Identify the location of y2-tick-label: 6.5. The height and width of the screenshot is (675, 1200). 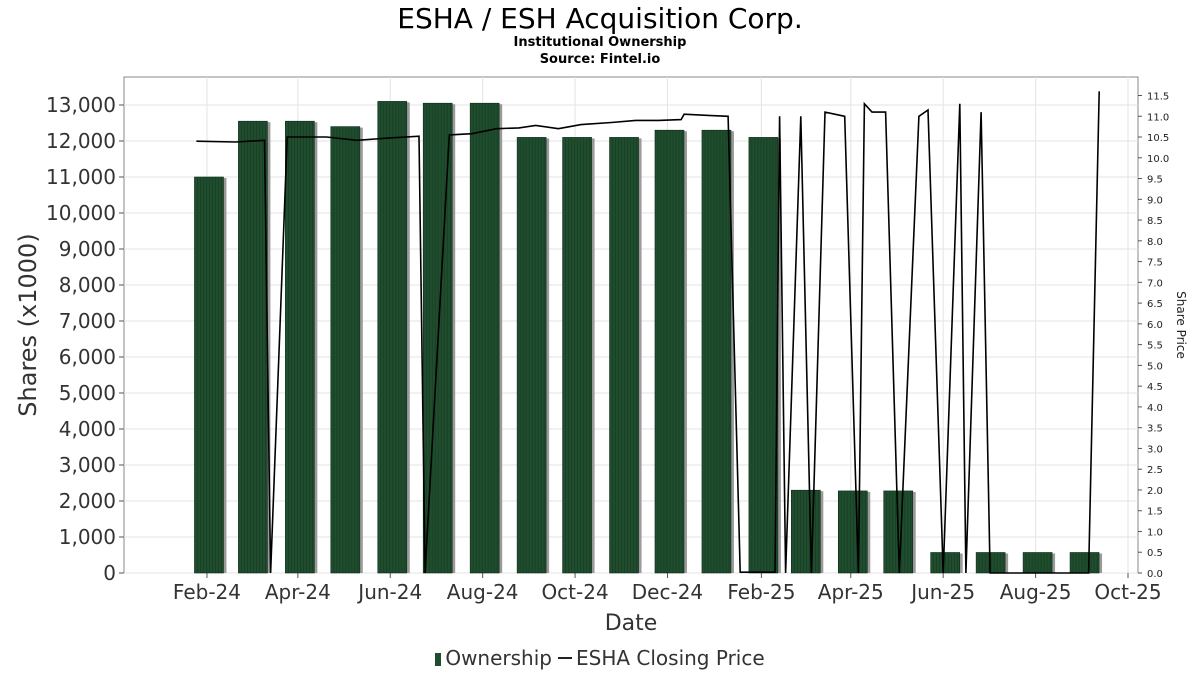
(1155, 304).